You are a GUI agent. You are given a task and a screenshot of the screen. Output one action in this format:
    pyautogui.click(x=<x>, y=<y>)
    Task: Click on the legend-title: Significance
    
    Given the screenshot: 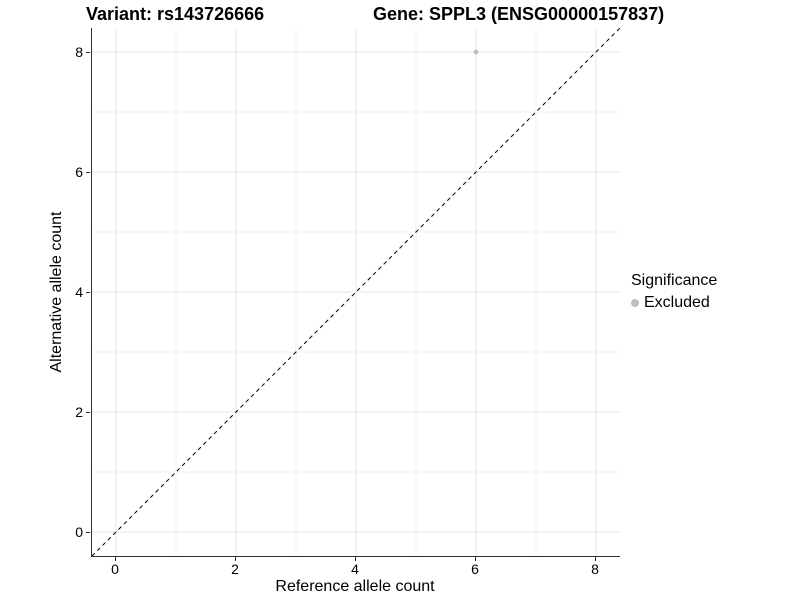 What is the action you would take?
    pyautogui.click(x=674, y=280)
    